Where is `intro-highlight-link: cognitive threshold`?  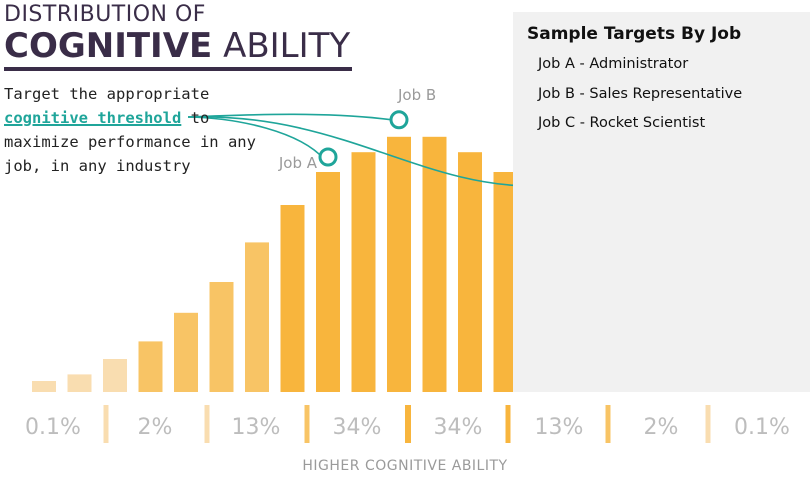 intro-highlight-link: cognitive threshold is located at coordinates (93, 118).